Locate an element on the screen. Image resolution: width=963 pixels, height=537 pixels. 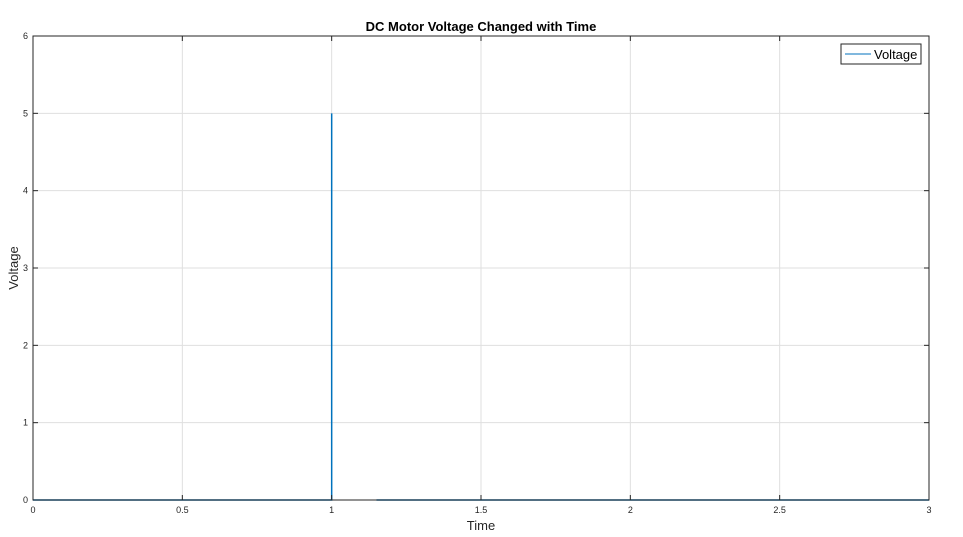
legend-label-voltage: Voltage is located at coordinates (895, 54).